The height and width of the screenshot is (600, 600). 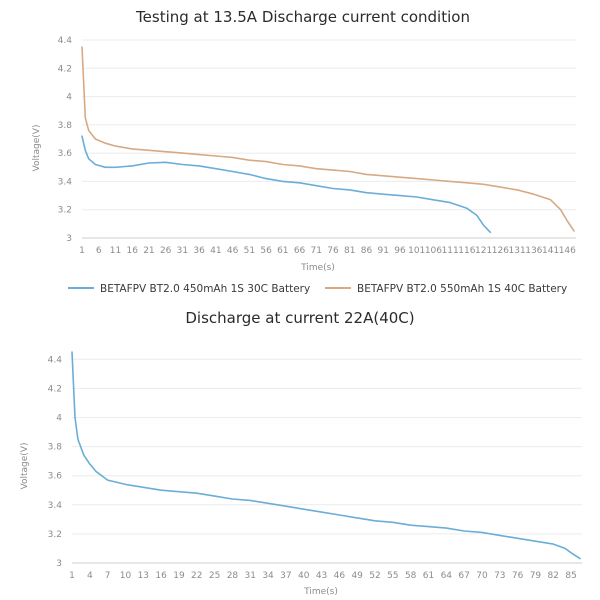 What do you see at coordinates (199, 251) in the screenshot?
I see `chart-1-x-tick-label: 36` at bounding box center [199, 251].